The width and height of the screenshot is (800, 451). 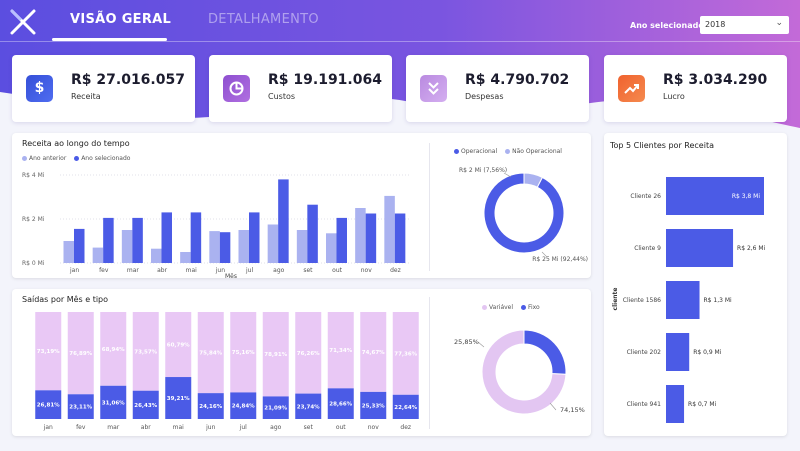 I want to click on bar-label-variavel: 68,94%, so click(x=113, y=350).